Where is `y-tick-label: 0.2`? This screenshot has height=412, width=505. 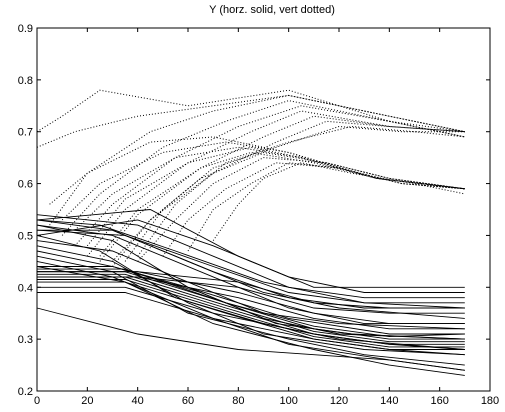 y-tick-label: 0.2 is located at coordinates (25, 392).